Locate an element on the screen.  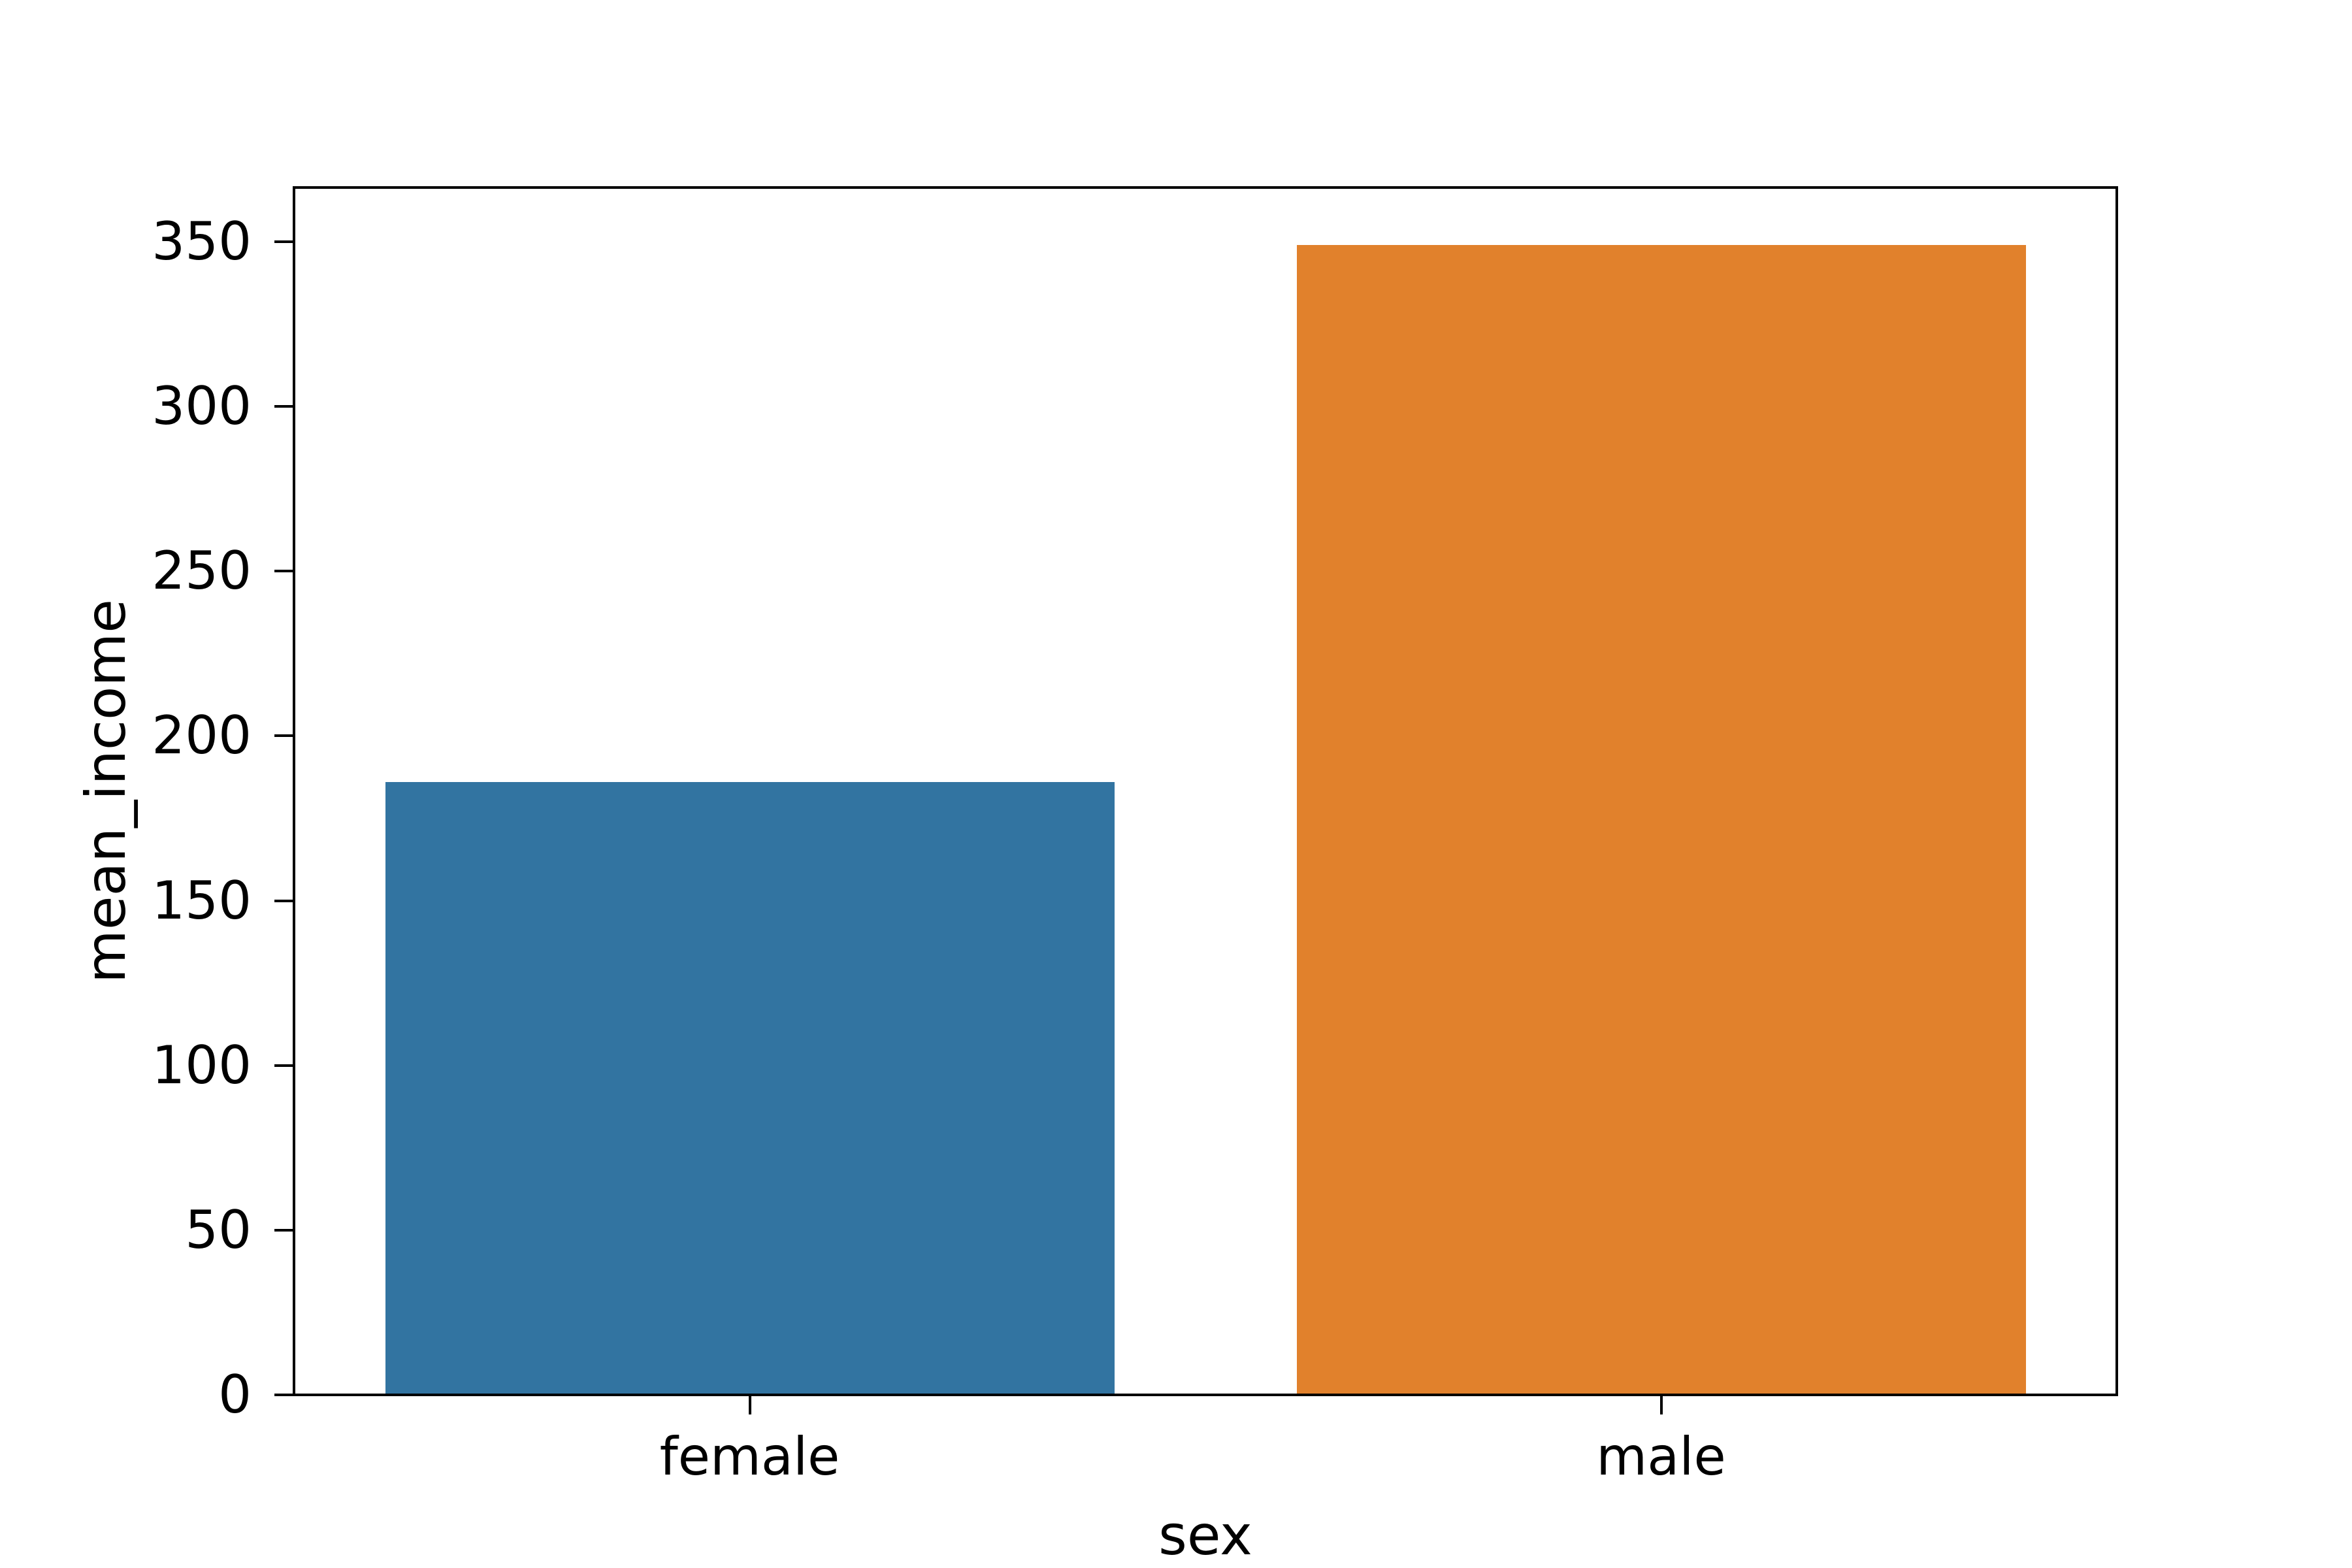
x-tick-label-female: female is located at coordinates (749, 1456).